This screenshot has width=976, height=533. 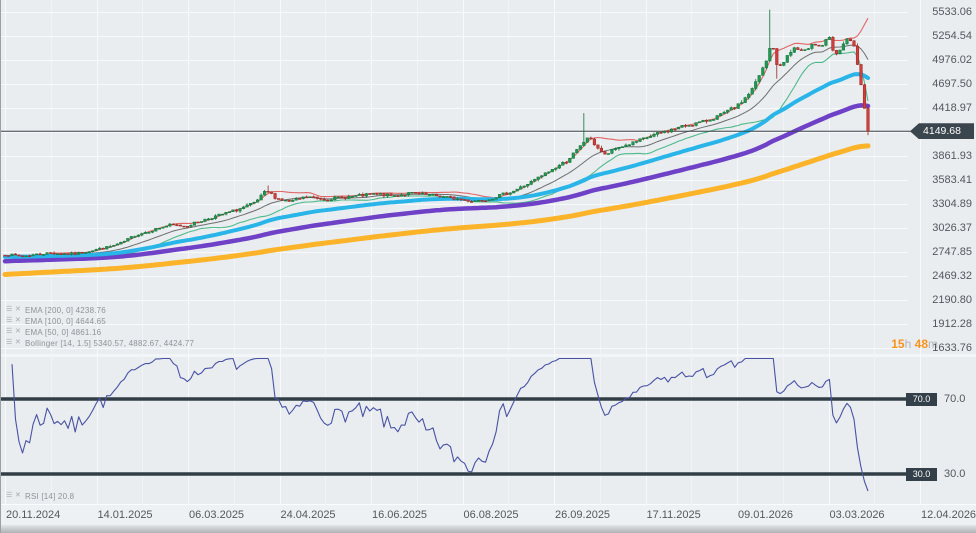 I want to click on indicator-label: EMA [200, 0] 4238.76, so click(x=65, y=310).